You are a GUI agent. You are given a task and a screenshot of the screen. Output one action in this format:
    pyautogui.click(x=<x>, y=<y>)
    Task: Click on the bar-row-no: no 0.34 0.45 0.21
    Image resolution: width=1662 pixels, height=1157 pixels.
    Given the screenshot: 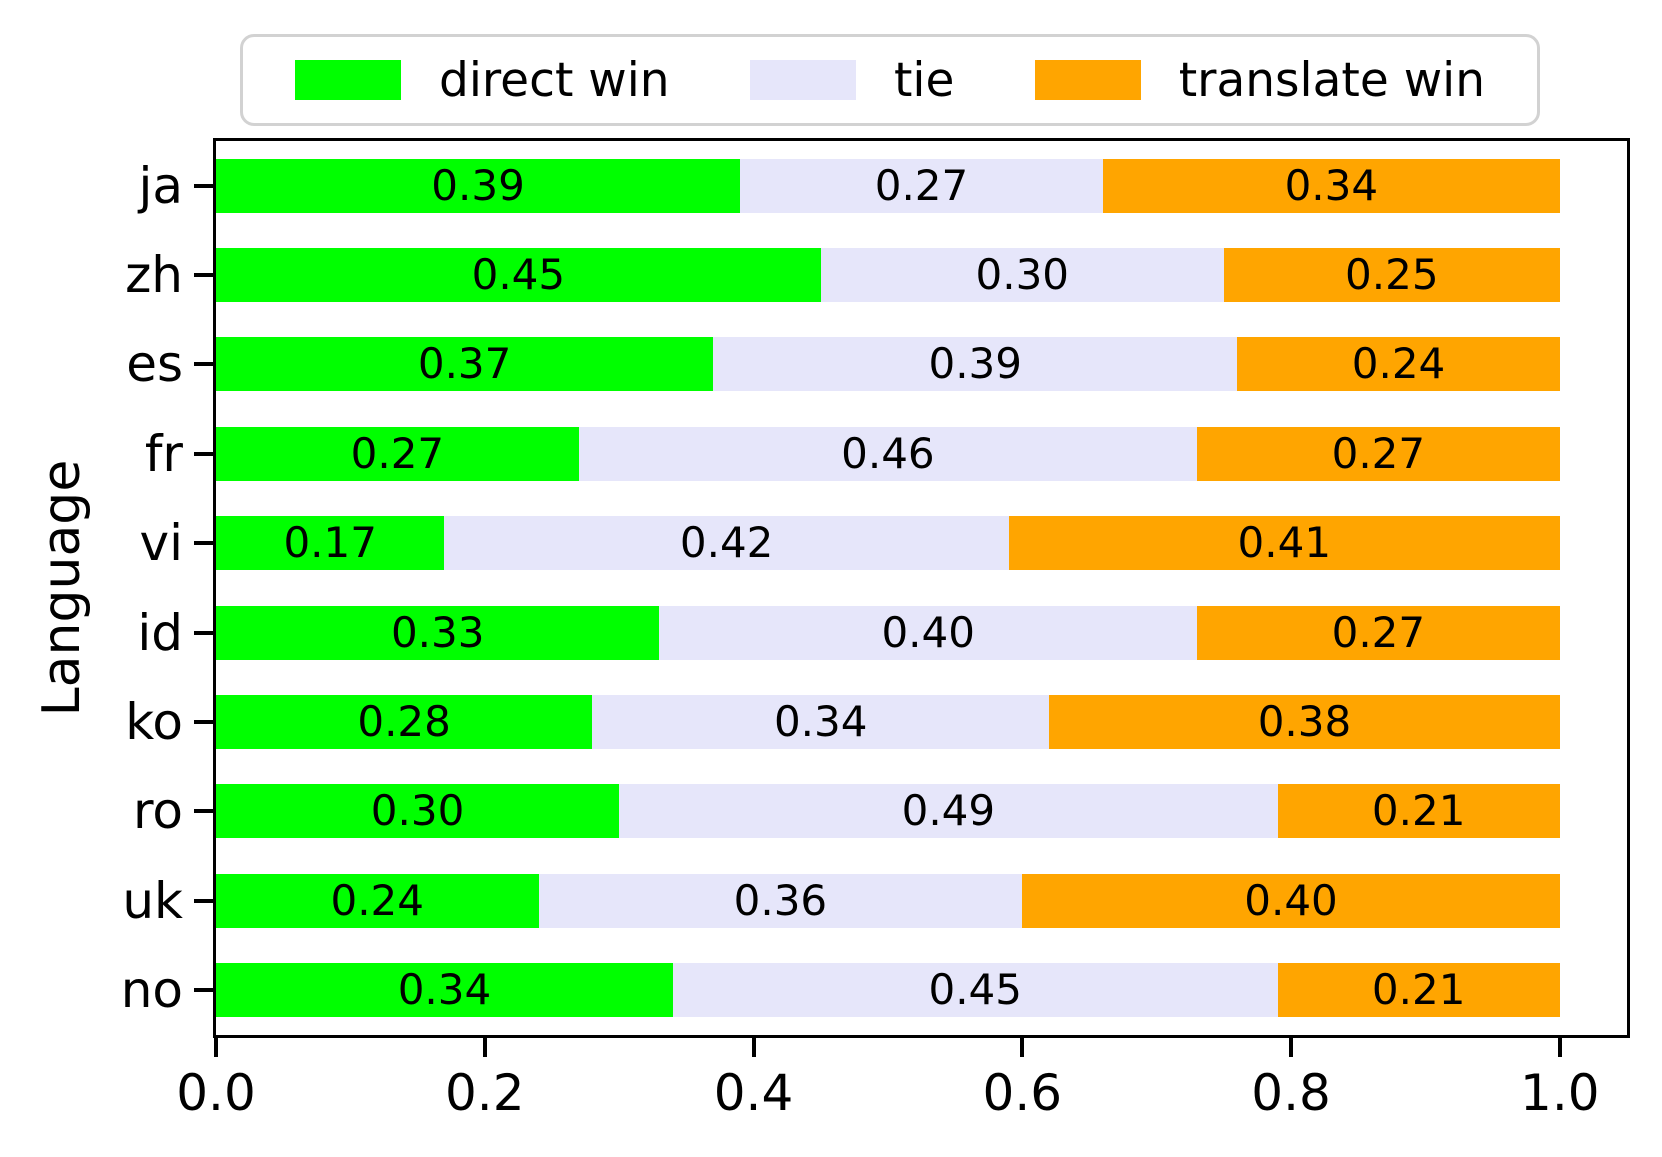 What is the action you would take?
    pyautogui.click(x=874, y=990)
    